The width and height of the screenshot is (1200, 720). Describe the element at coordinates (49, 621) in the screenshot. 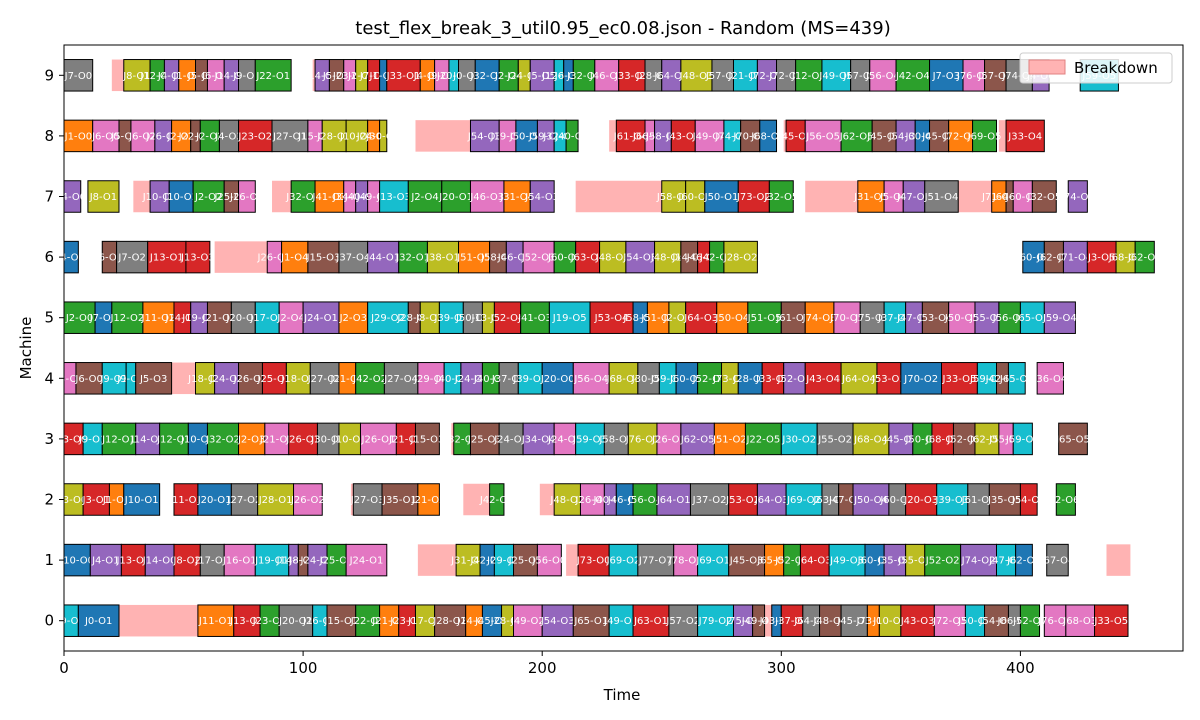

I see `y-tick-label: 0` at that location.